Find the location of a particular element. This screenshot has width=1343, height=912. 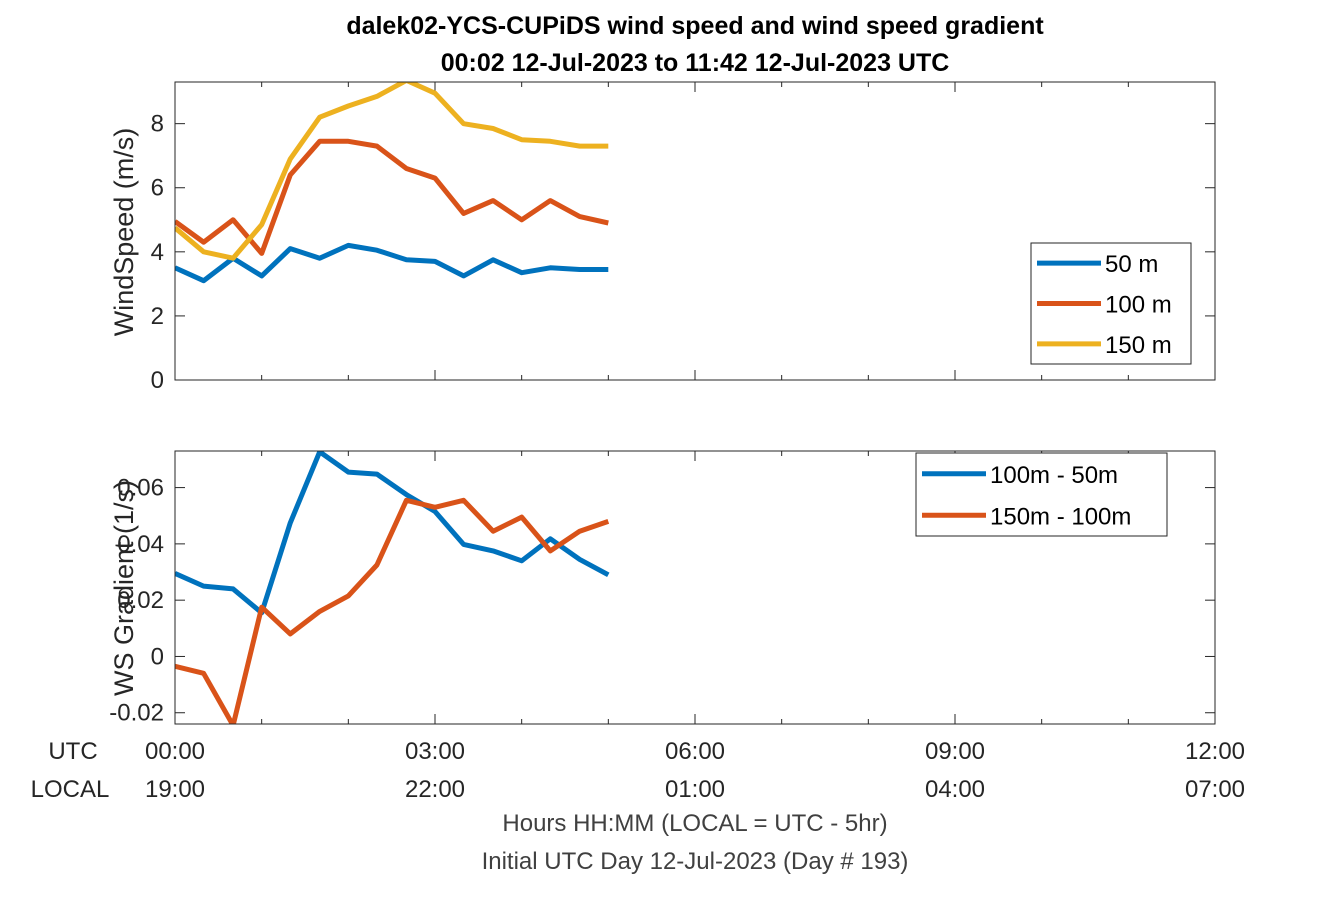

y-tick-label: 6 is located at coordinates (157, 188).